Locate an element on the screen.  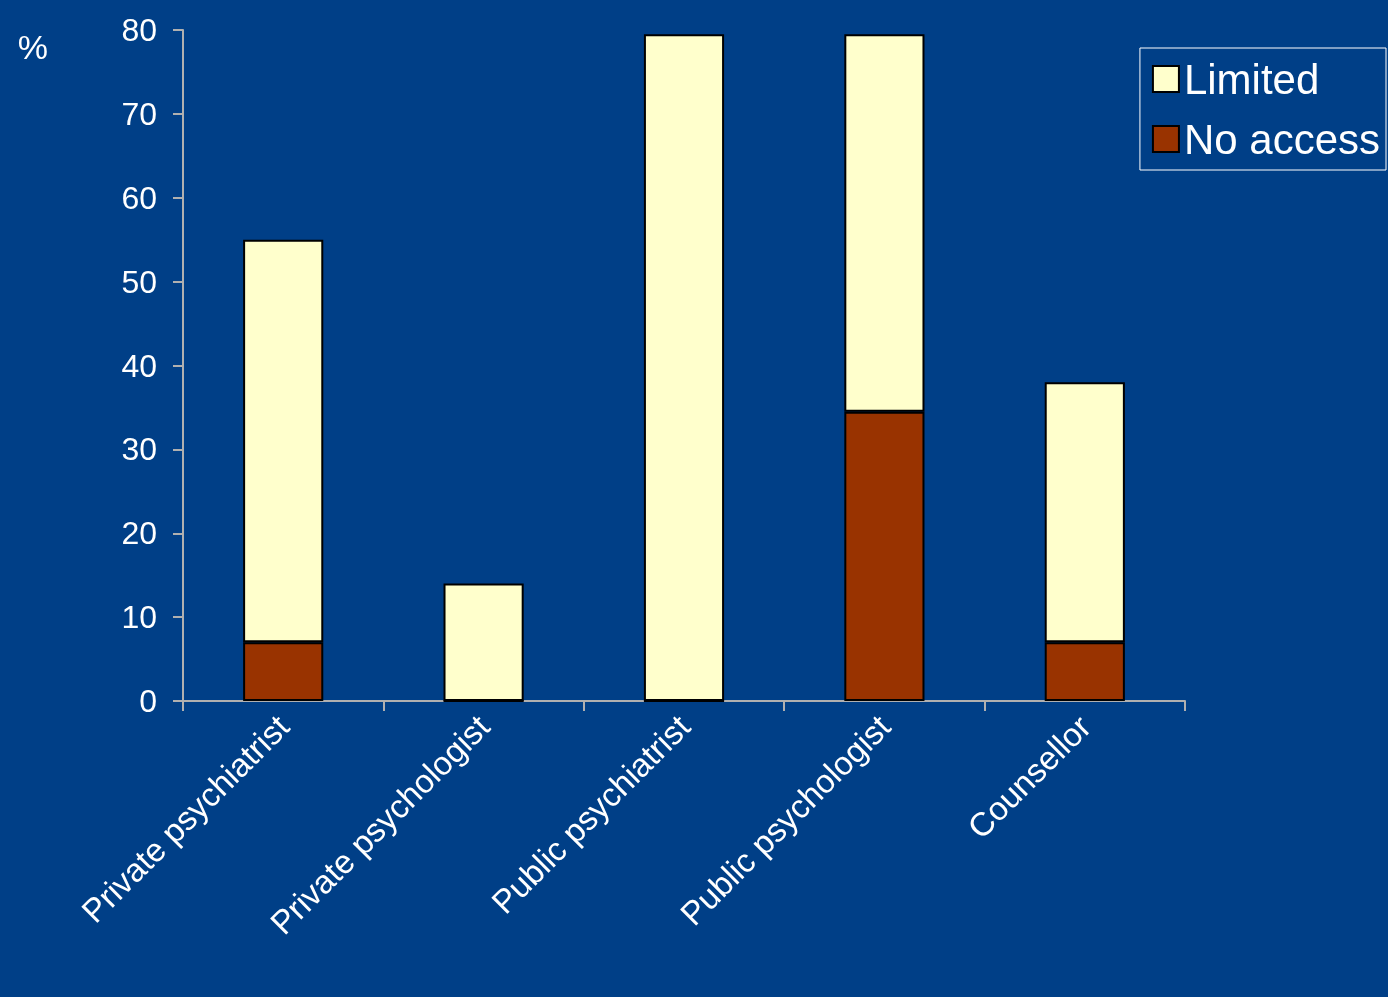
y-tick-label: 10 is located at coordinates (139, 617).